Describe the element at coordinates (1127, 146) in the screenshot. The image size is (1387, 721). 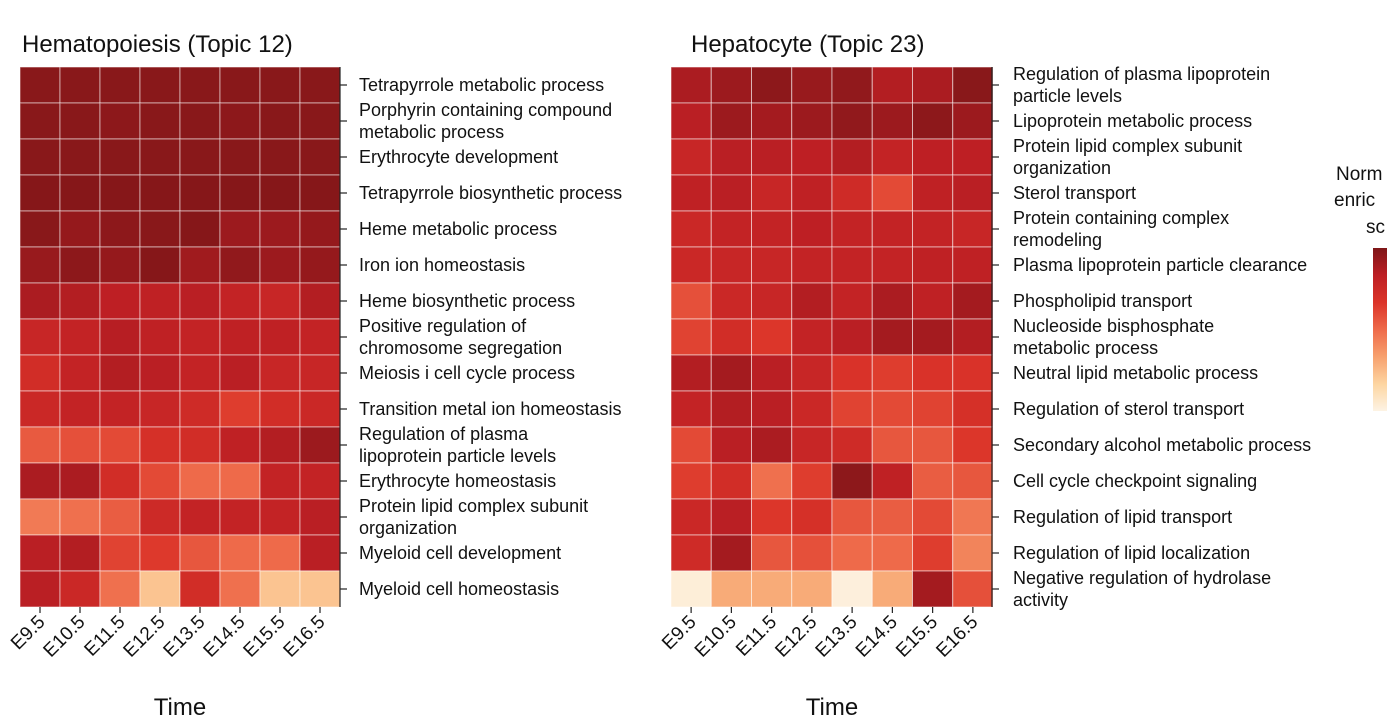
I see `heatmap-hepatocyte-y-tick-label: Protein lipid complex subunit` at that location.